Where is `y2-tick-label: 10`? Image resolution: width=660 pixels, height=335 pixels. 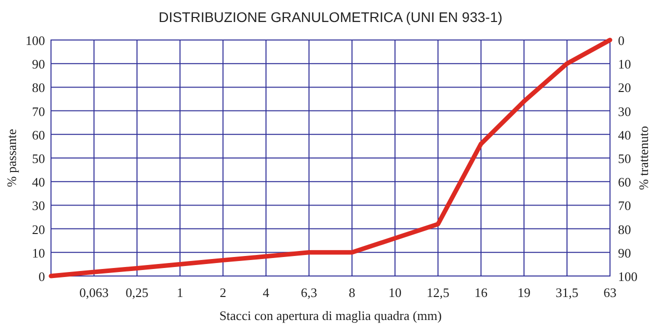 y2-tick-label: 10 is located at coordinates (624, 64).